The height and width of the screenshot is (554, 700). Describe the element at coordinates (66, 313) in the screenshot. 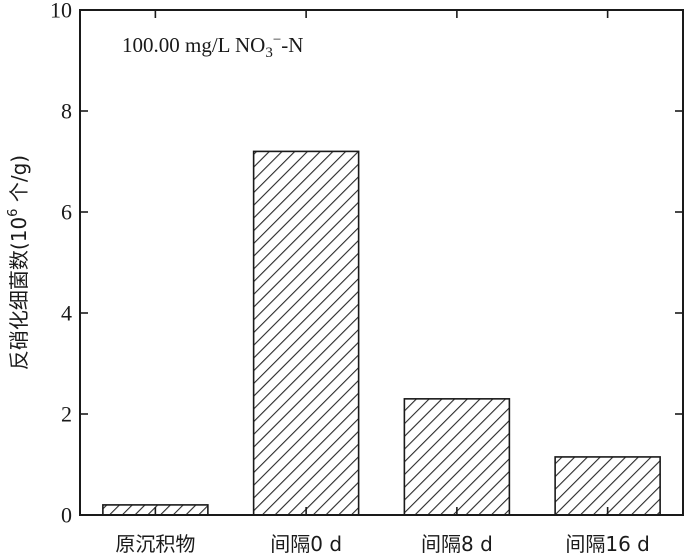

I see `y-tick-label-4: 4` at that location.